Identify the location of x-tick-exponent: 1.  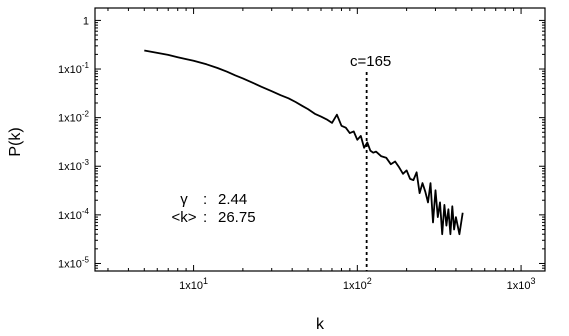
(205, 281).